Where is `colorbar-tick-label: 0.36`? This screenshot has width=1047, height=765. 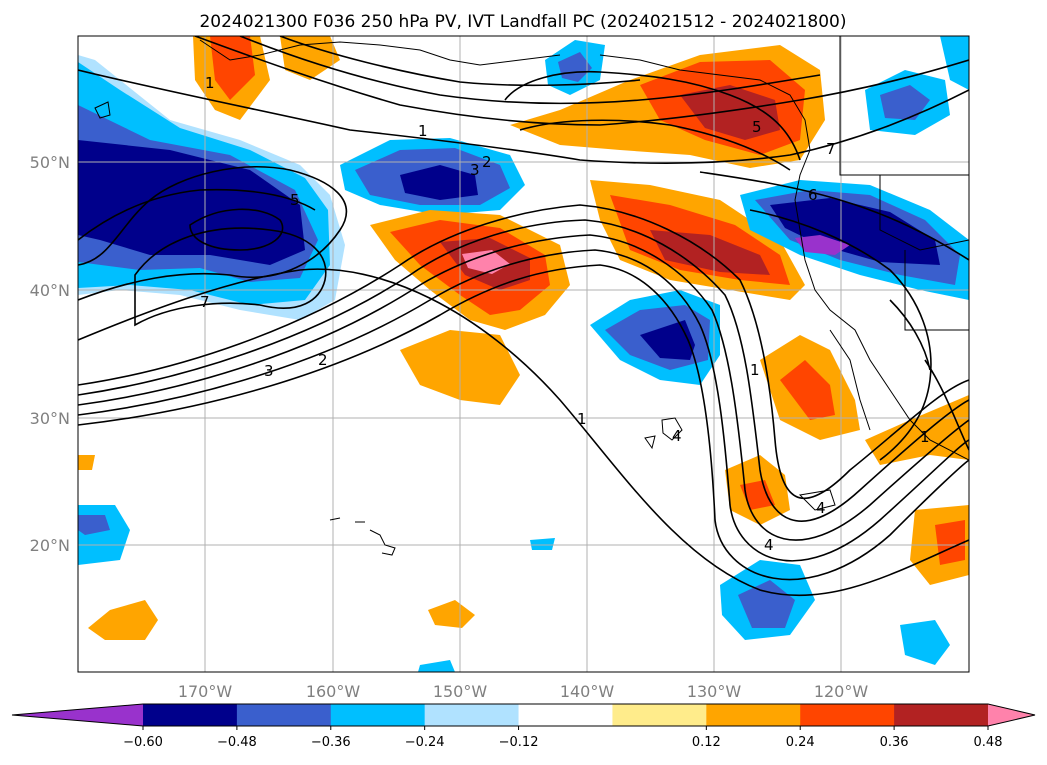
colorbar-tick-label: 0.36 is located at coordinates (894, 742).